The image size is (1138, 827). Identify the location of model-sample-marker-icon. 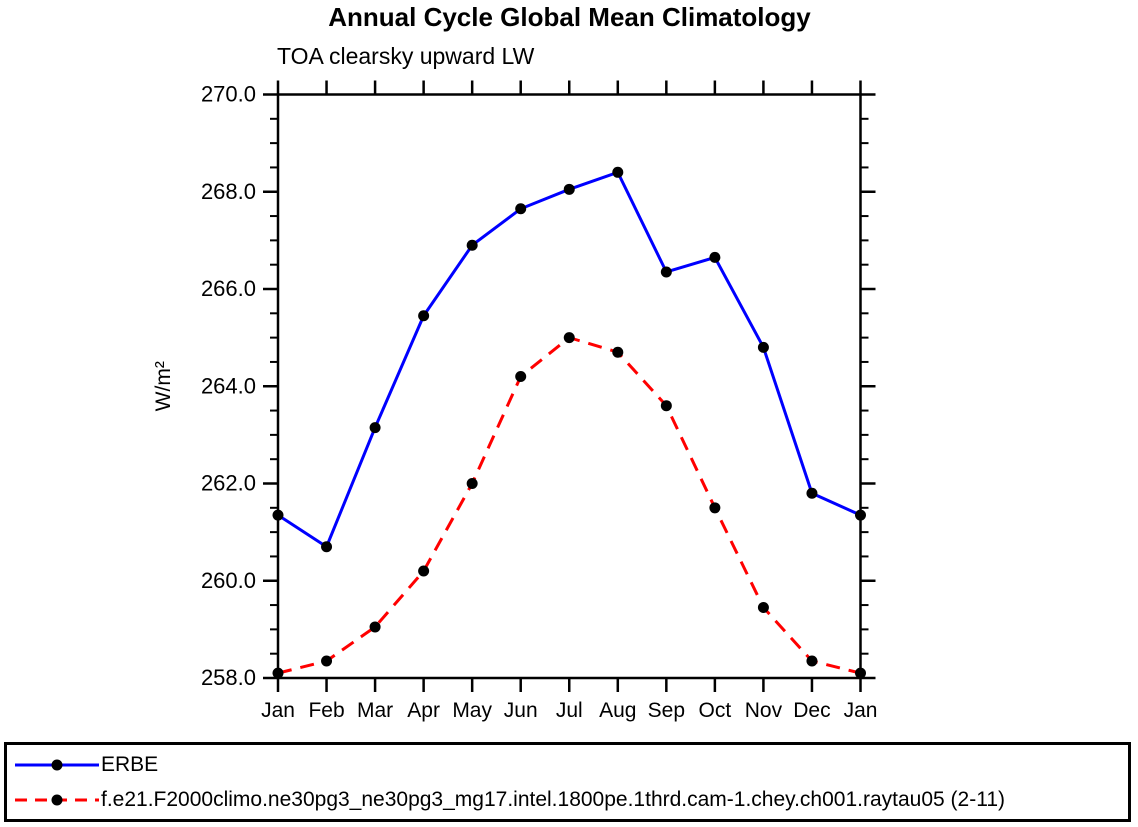
(57, 799).